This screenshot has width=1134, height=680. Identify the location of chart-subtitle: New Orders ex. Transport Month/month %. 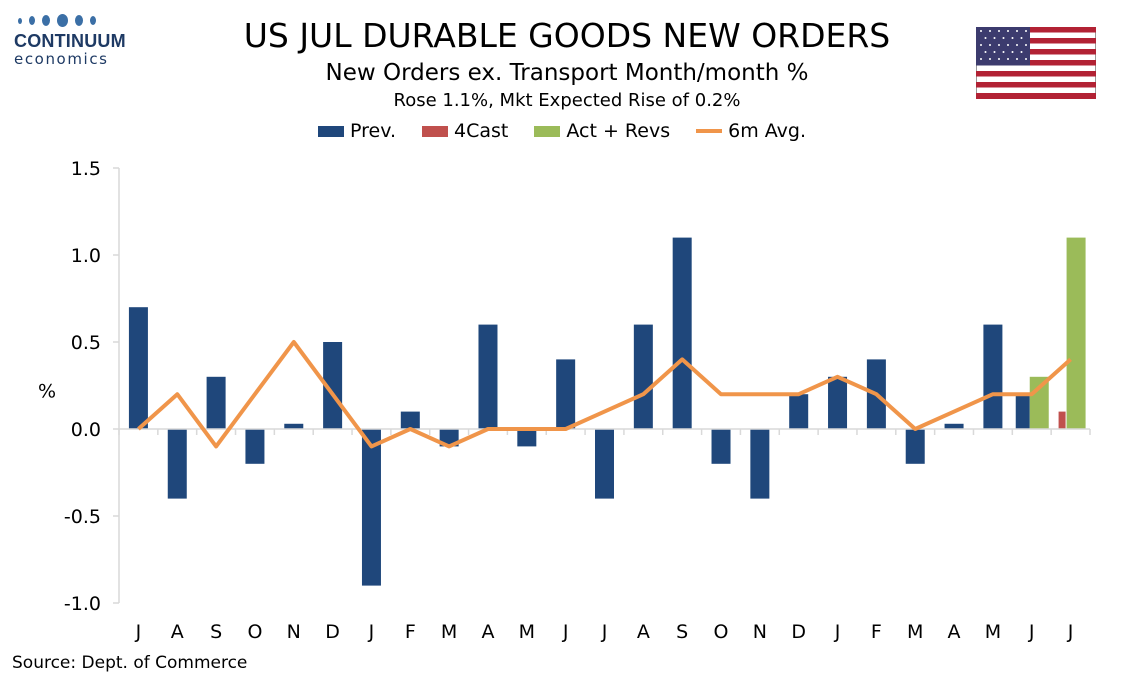
(567, 73).